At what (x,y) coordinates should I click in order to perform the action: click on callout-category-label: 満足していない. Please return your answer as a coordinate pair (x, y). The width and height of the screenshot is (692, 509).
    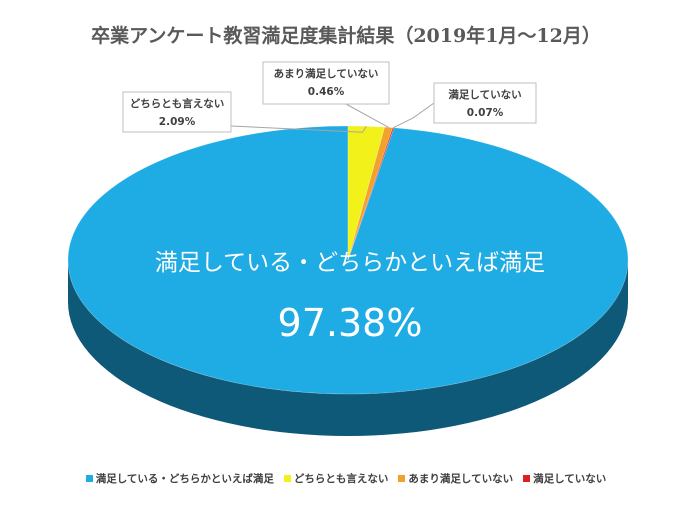
    Looking at the image, I should click on (484, 94).